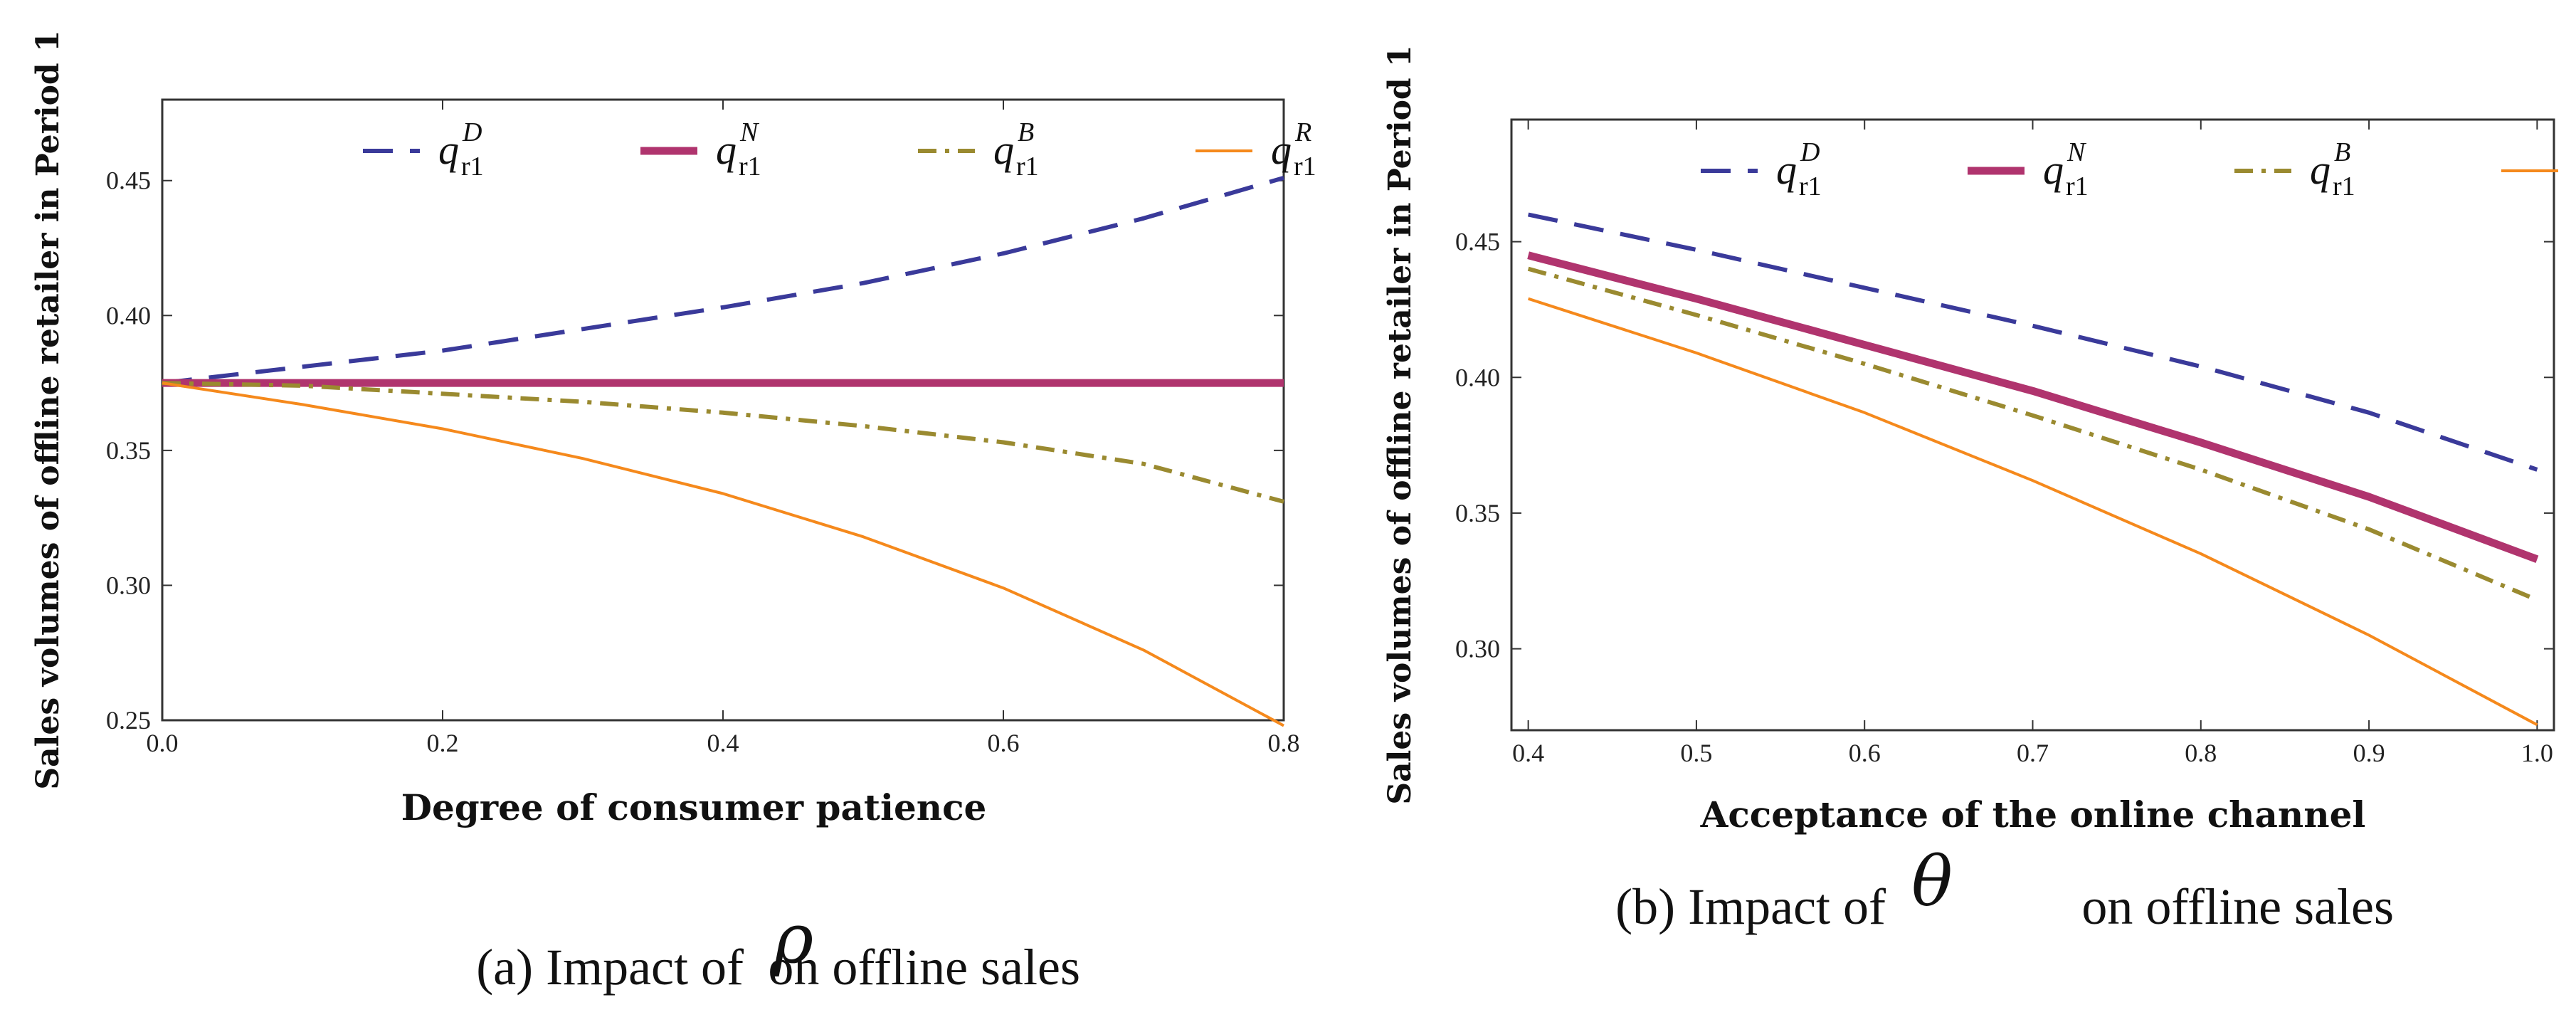 This screenshot has width=2576, height=1022. What do you see at coordinates (2033, 342) in the screenshot?
I see `b-series-D` at bounding box center [2033, 342].